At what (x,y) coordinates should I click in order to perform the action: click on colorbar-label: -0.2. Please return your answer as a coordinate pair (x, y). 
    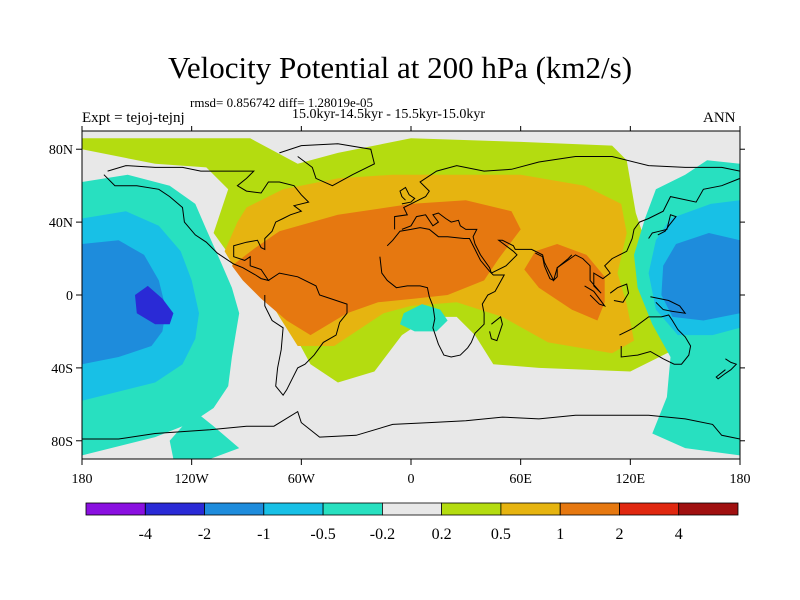
    Looking at the image, I should click on (382, 534).